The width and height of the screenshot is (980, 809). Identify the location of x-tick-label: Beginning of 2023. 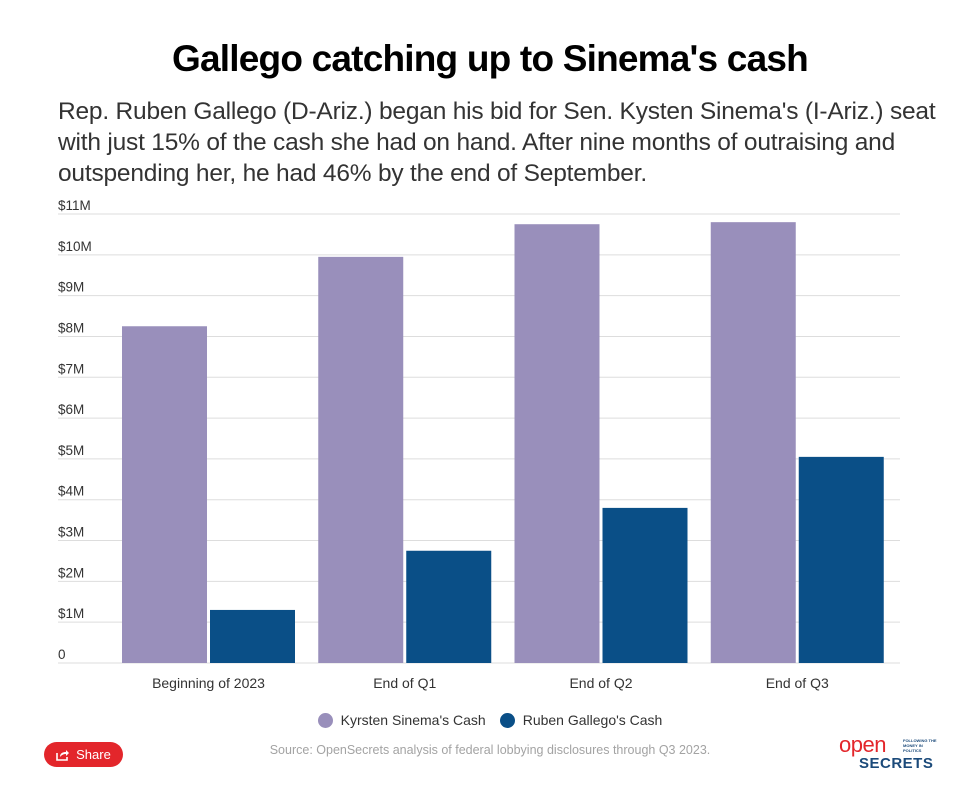
(208, 683).